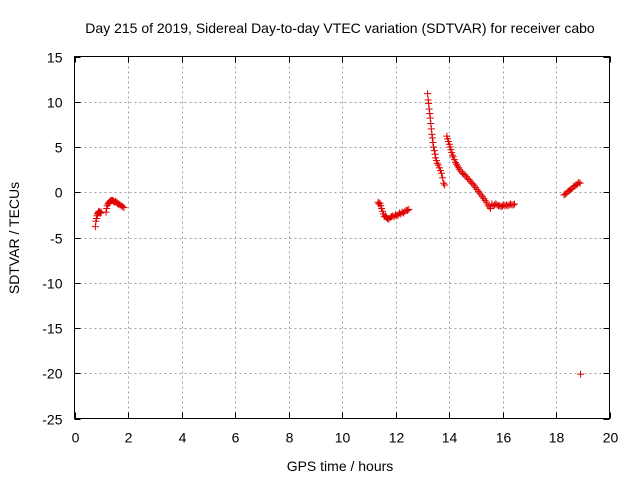 The width and height of the screenshot is (640, 480). I want to click on y-axis-label: SDTVAR / TECUs, so click(14, 238).